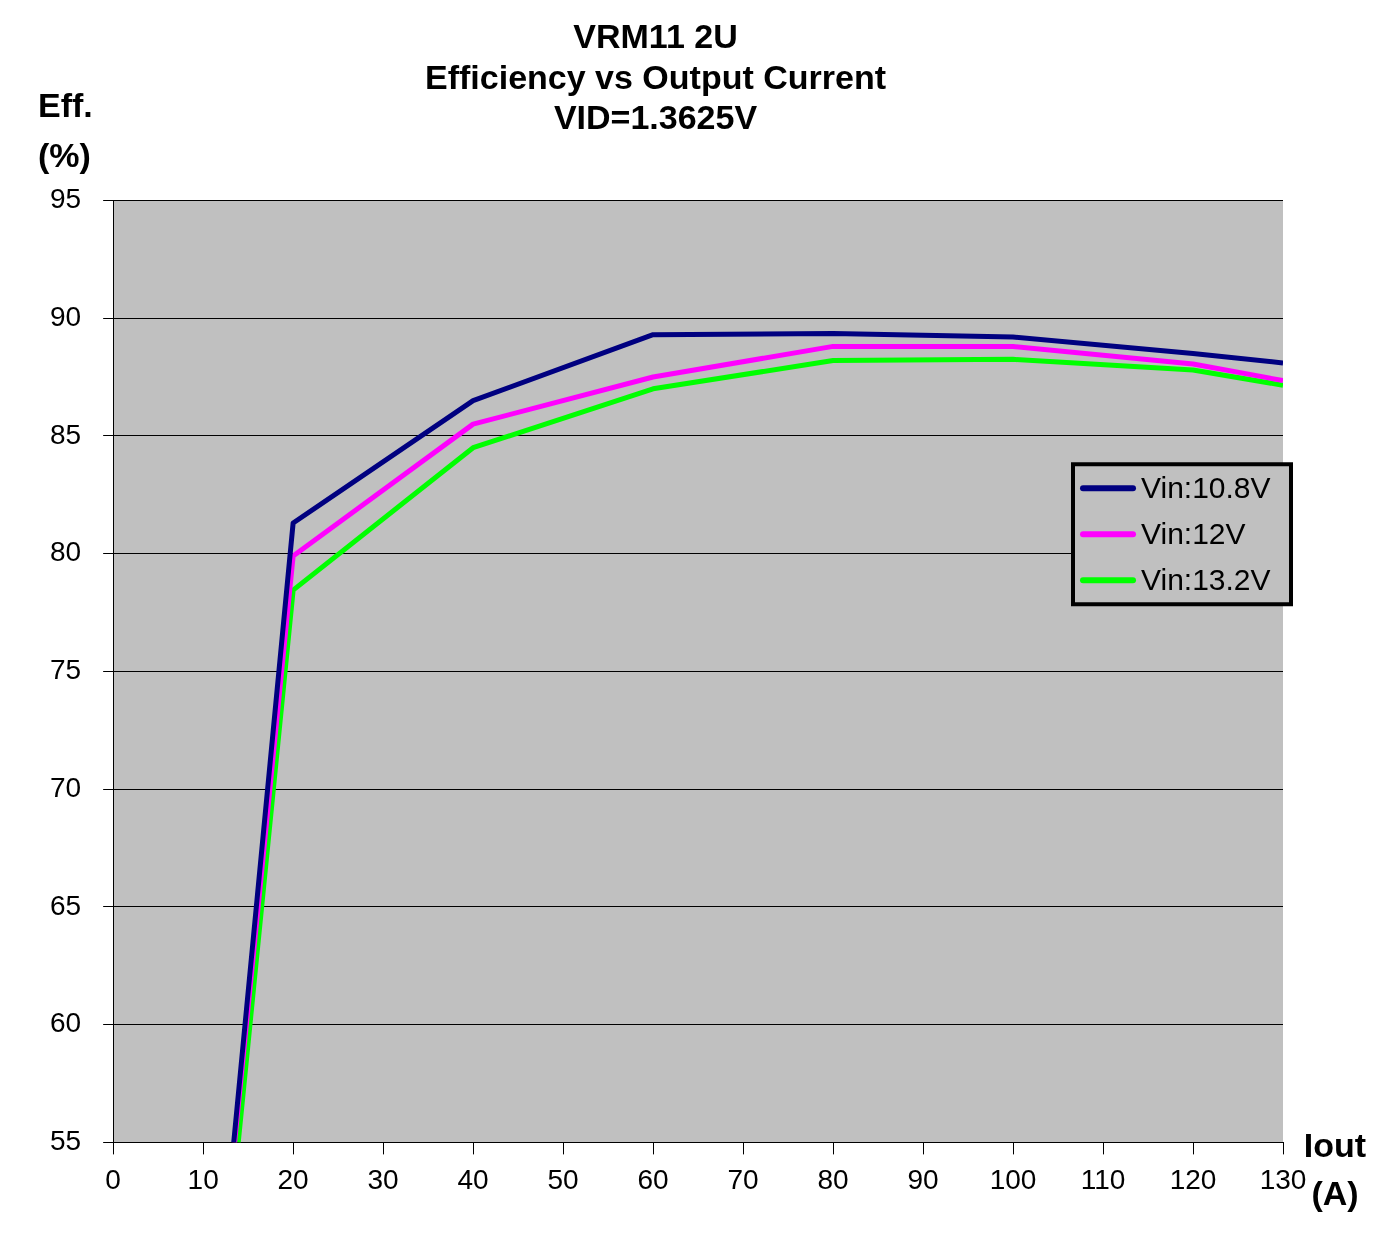 The width and height of the screenshot is (1394, 1238). What do you see at coordinates (1193, 534) in the screenshot?
I see `legend-label: Vin:12V` at bounding box center [1193, 534].